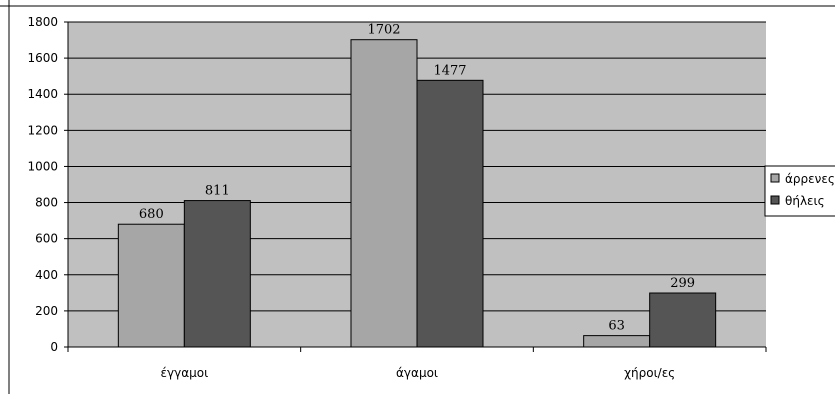 Image resolution: width=835 pixels, height=399 pixels. What do you see at coordinates (616, 326) in the screenshot?
I see `data-label: 63` at bounding box center [616, 326].